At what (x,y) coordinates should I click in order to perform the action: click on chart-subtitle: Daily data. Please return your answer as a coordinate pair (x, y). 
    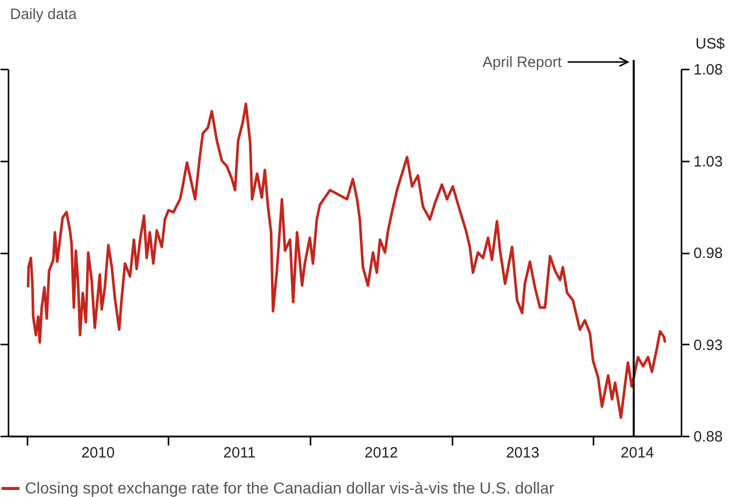
    Looking at the image, I should click on (44, 14).